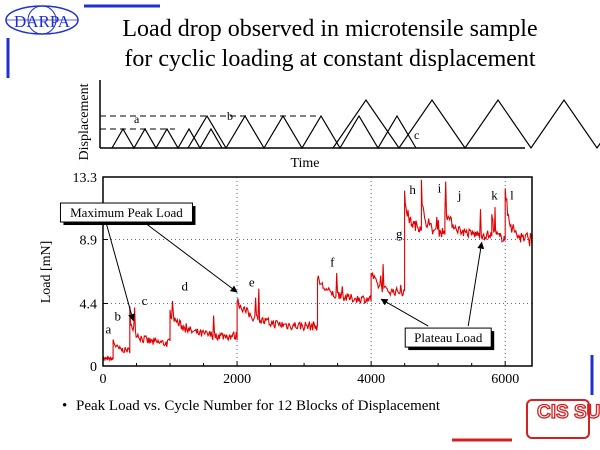  I want to click on schematic-y-label: Displacement, so click(84, 121).